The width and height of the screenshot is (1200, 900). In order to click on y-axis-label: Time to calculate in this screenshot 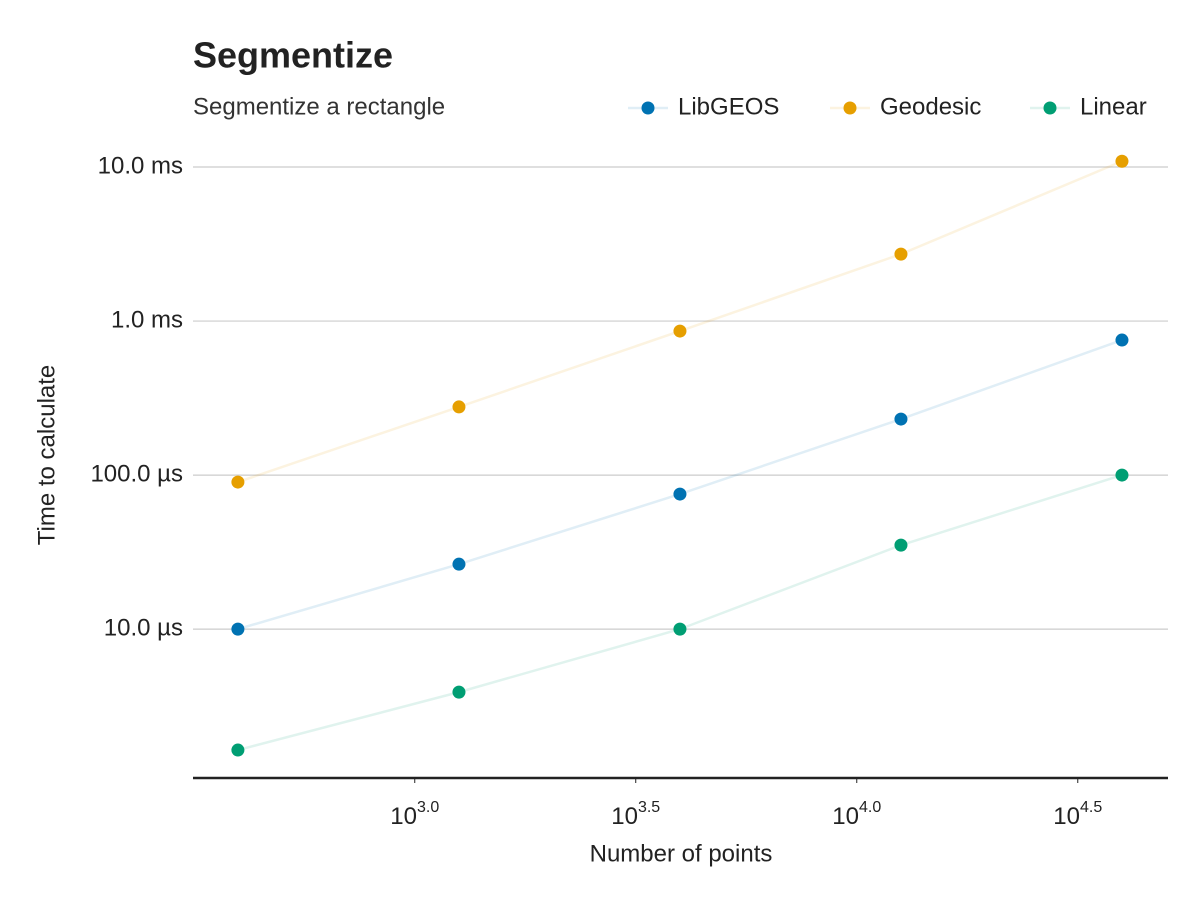, I will do `click(46, 455)`.